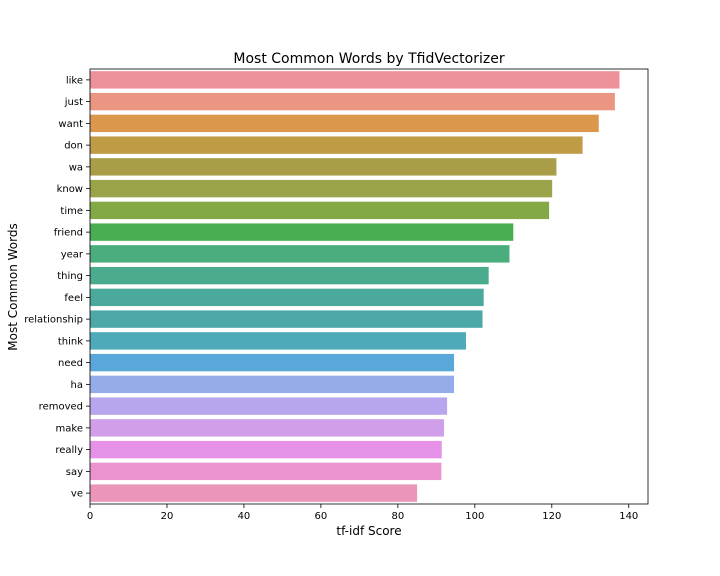 The width and height of the screenshot is (720, 576). What do you see at coordinates (13, 286) in the screenshot?
I see `y-axis-label: Most Common Words` at bounding box center [13, 286].